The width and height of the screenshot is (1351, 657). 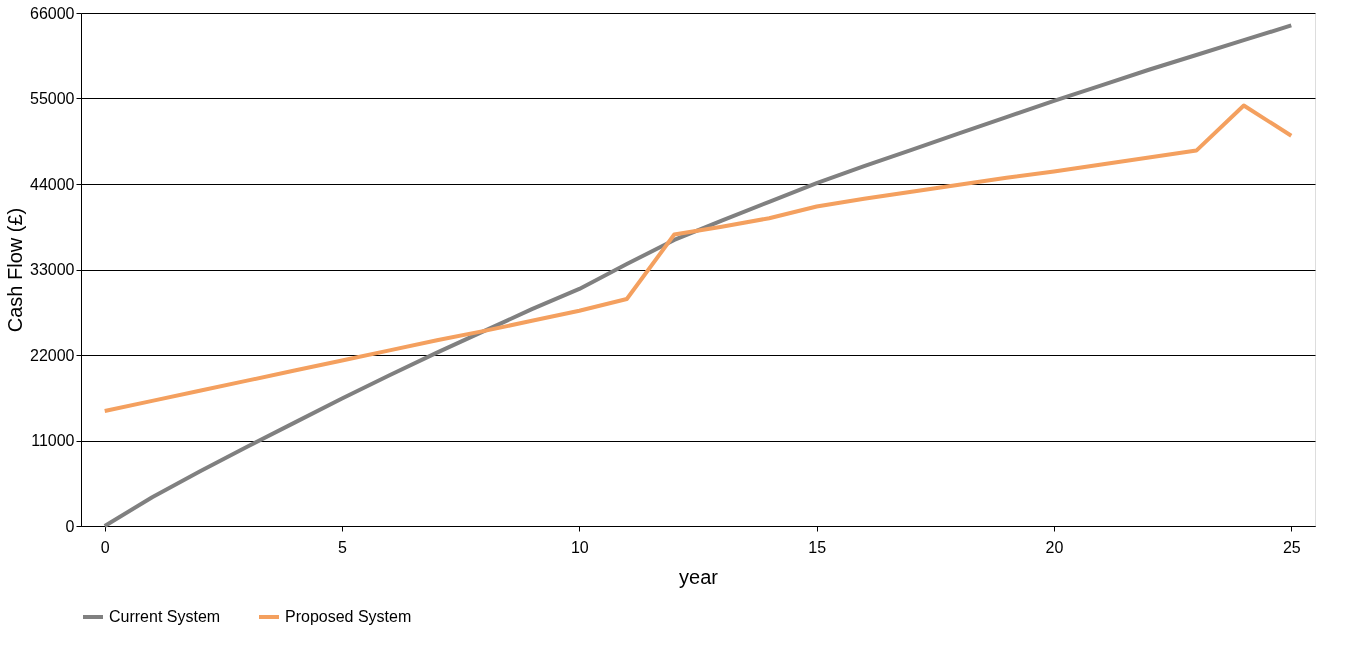 I want to click on legend-label: Proposed System, so click(x=348, y=616).